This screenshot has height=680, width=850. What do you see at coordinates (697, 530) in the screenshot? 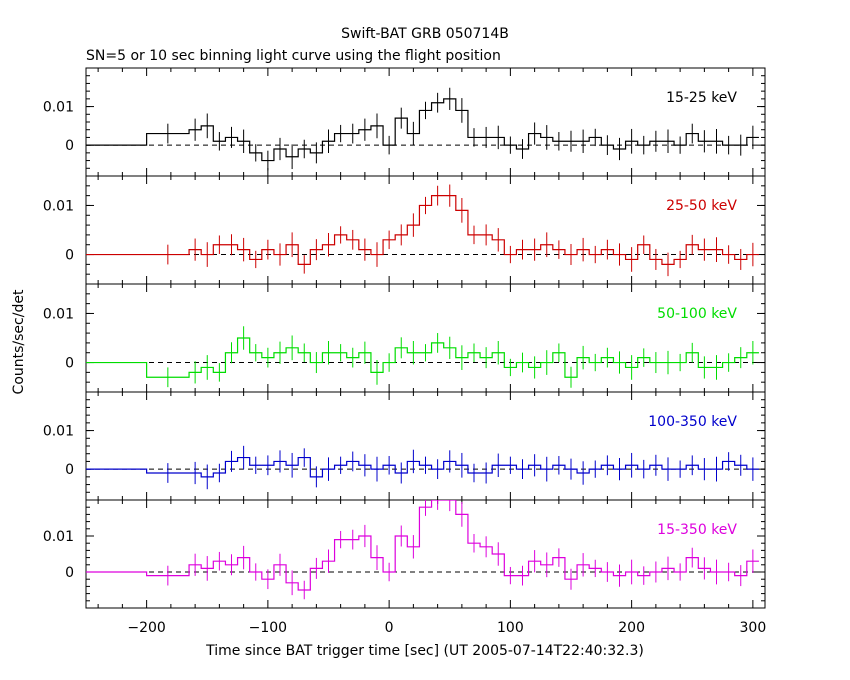
I see `band-label: 15-350 keV` at bounding box center [697, 530].